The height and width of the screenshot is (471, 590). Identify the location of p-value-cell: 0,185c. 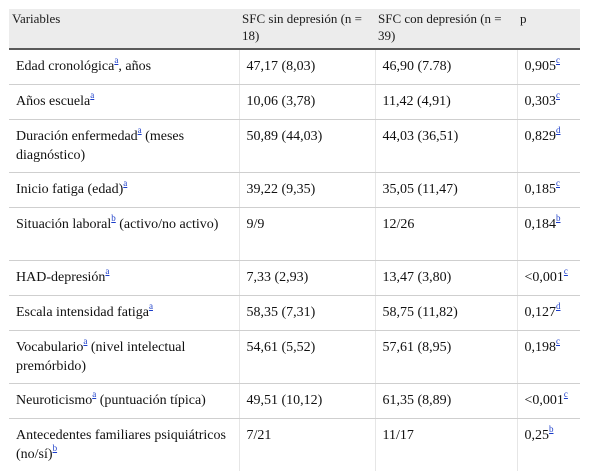
(548, 190).